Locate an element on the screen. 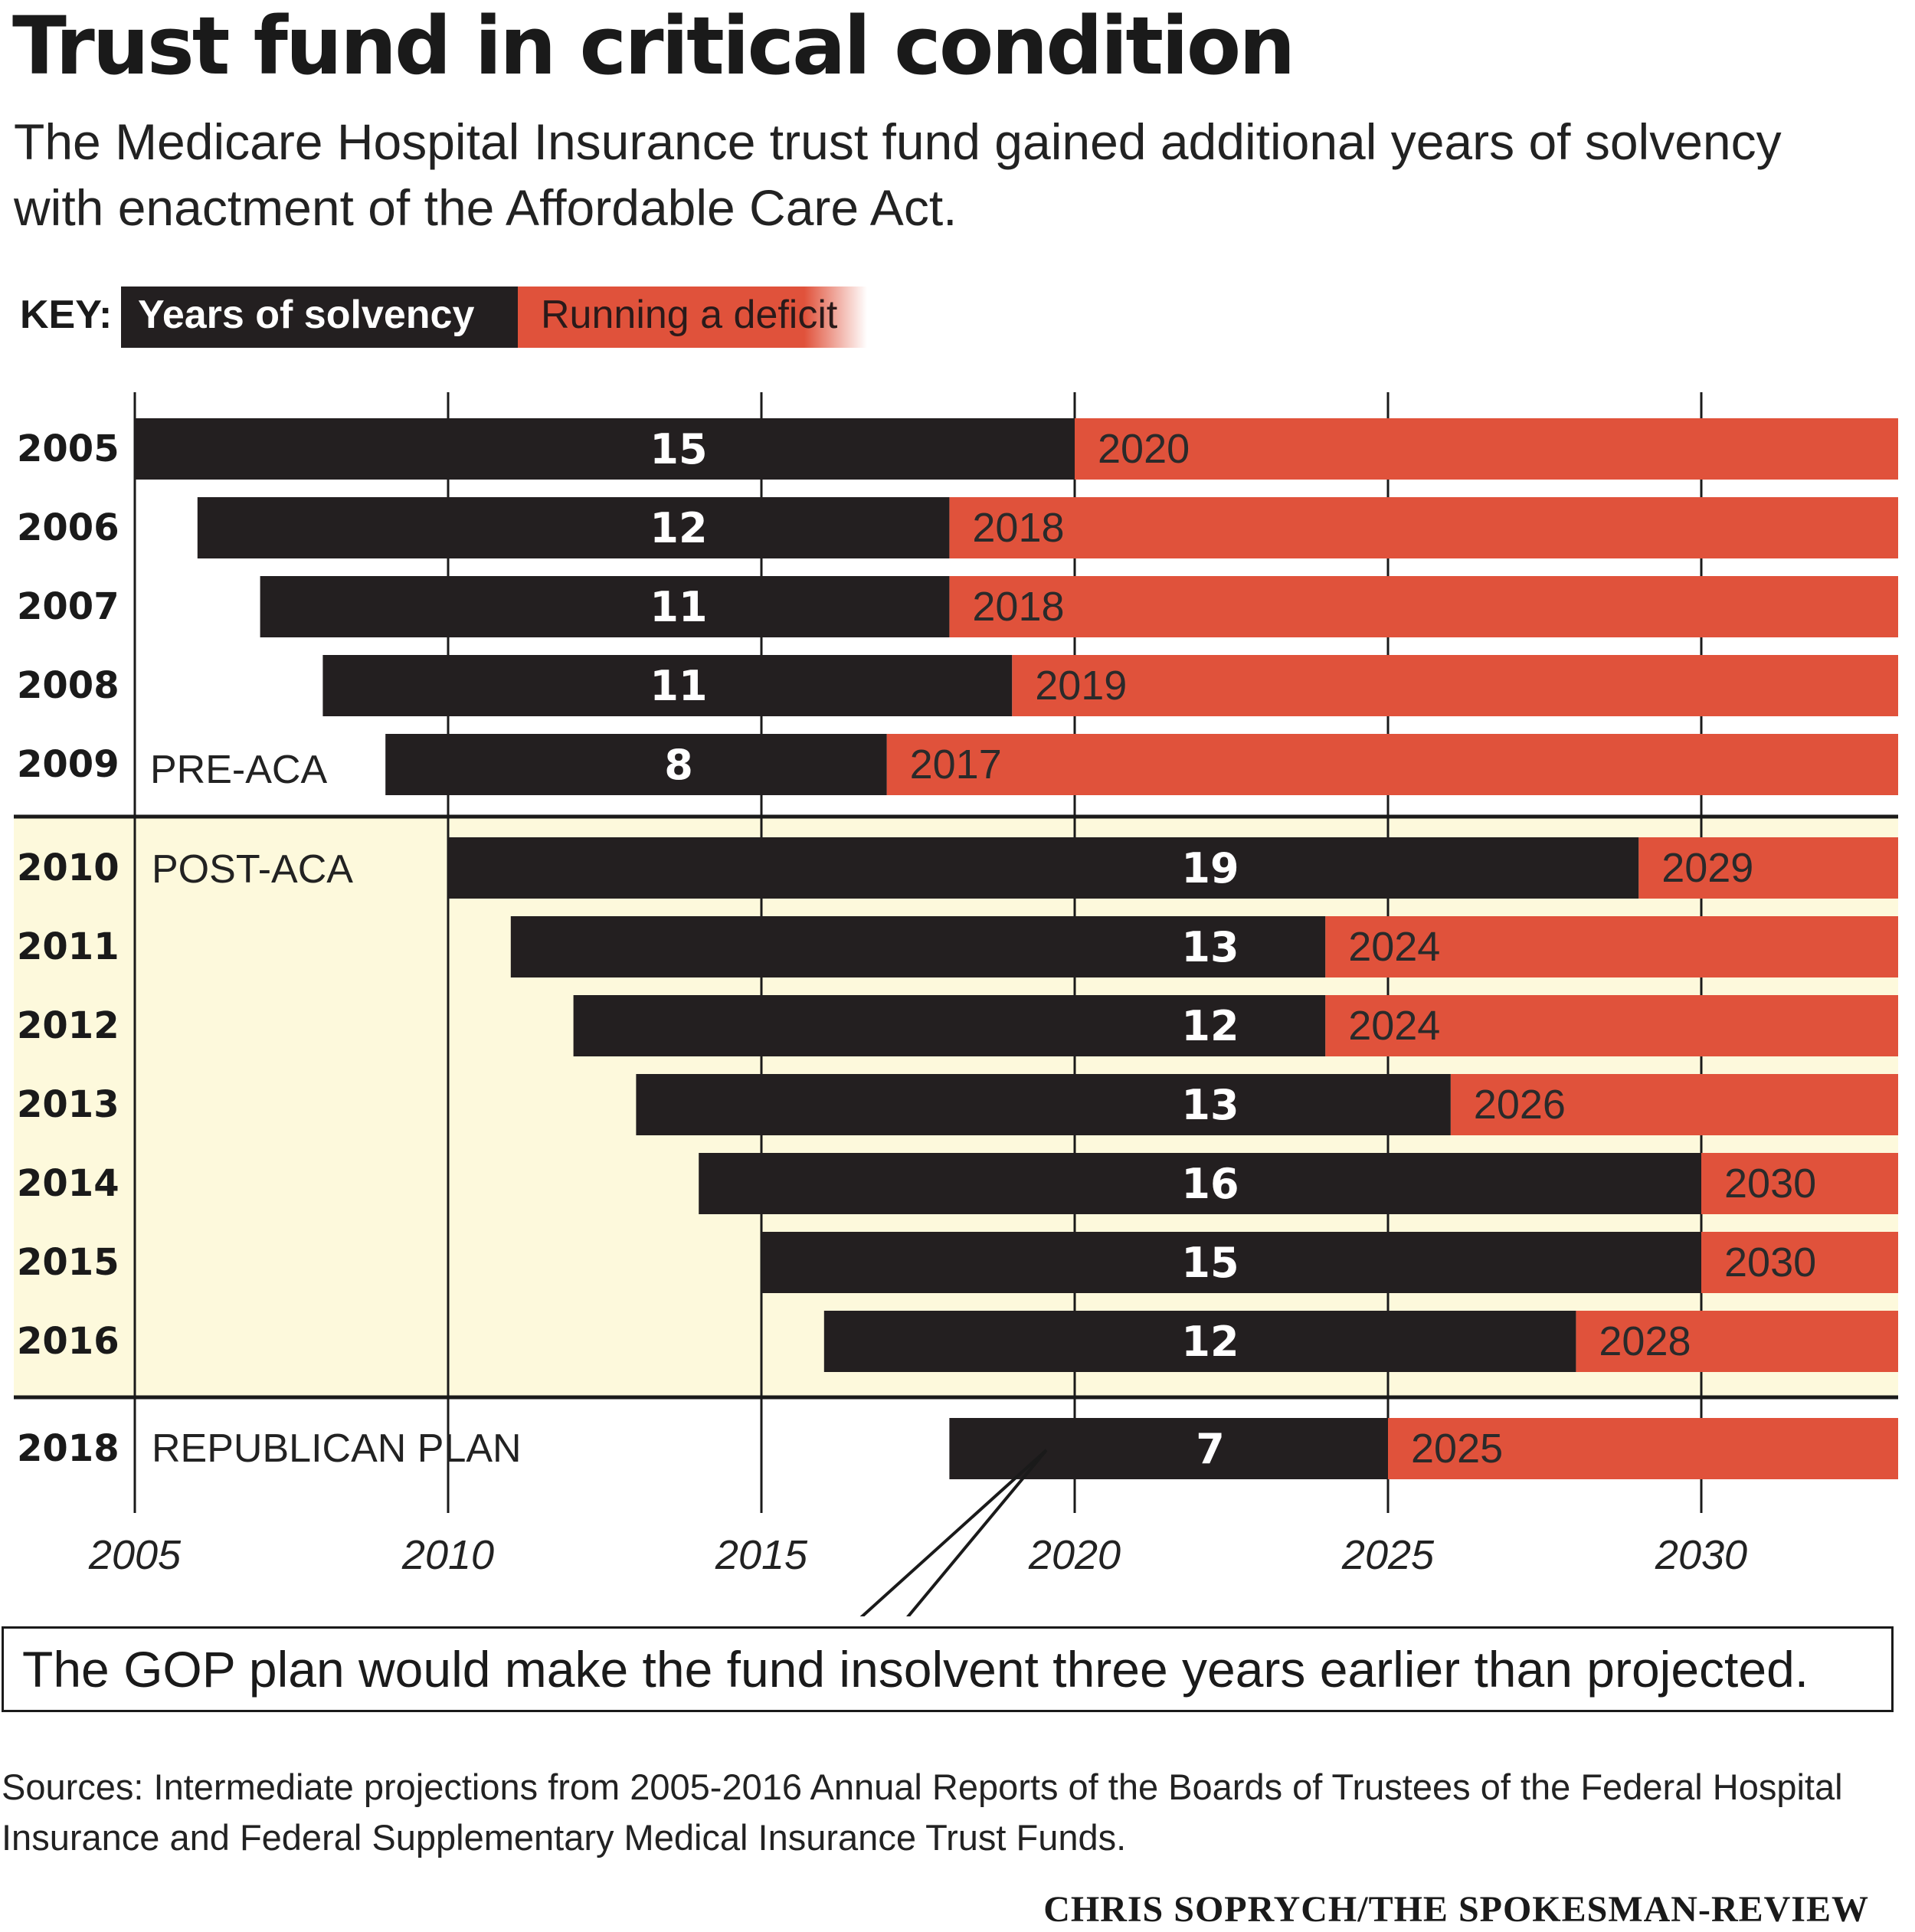 This screenshot has height=1932, width=1915. legend-deficit-label: Running a deficit is located at coordinates (690, 315).